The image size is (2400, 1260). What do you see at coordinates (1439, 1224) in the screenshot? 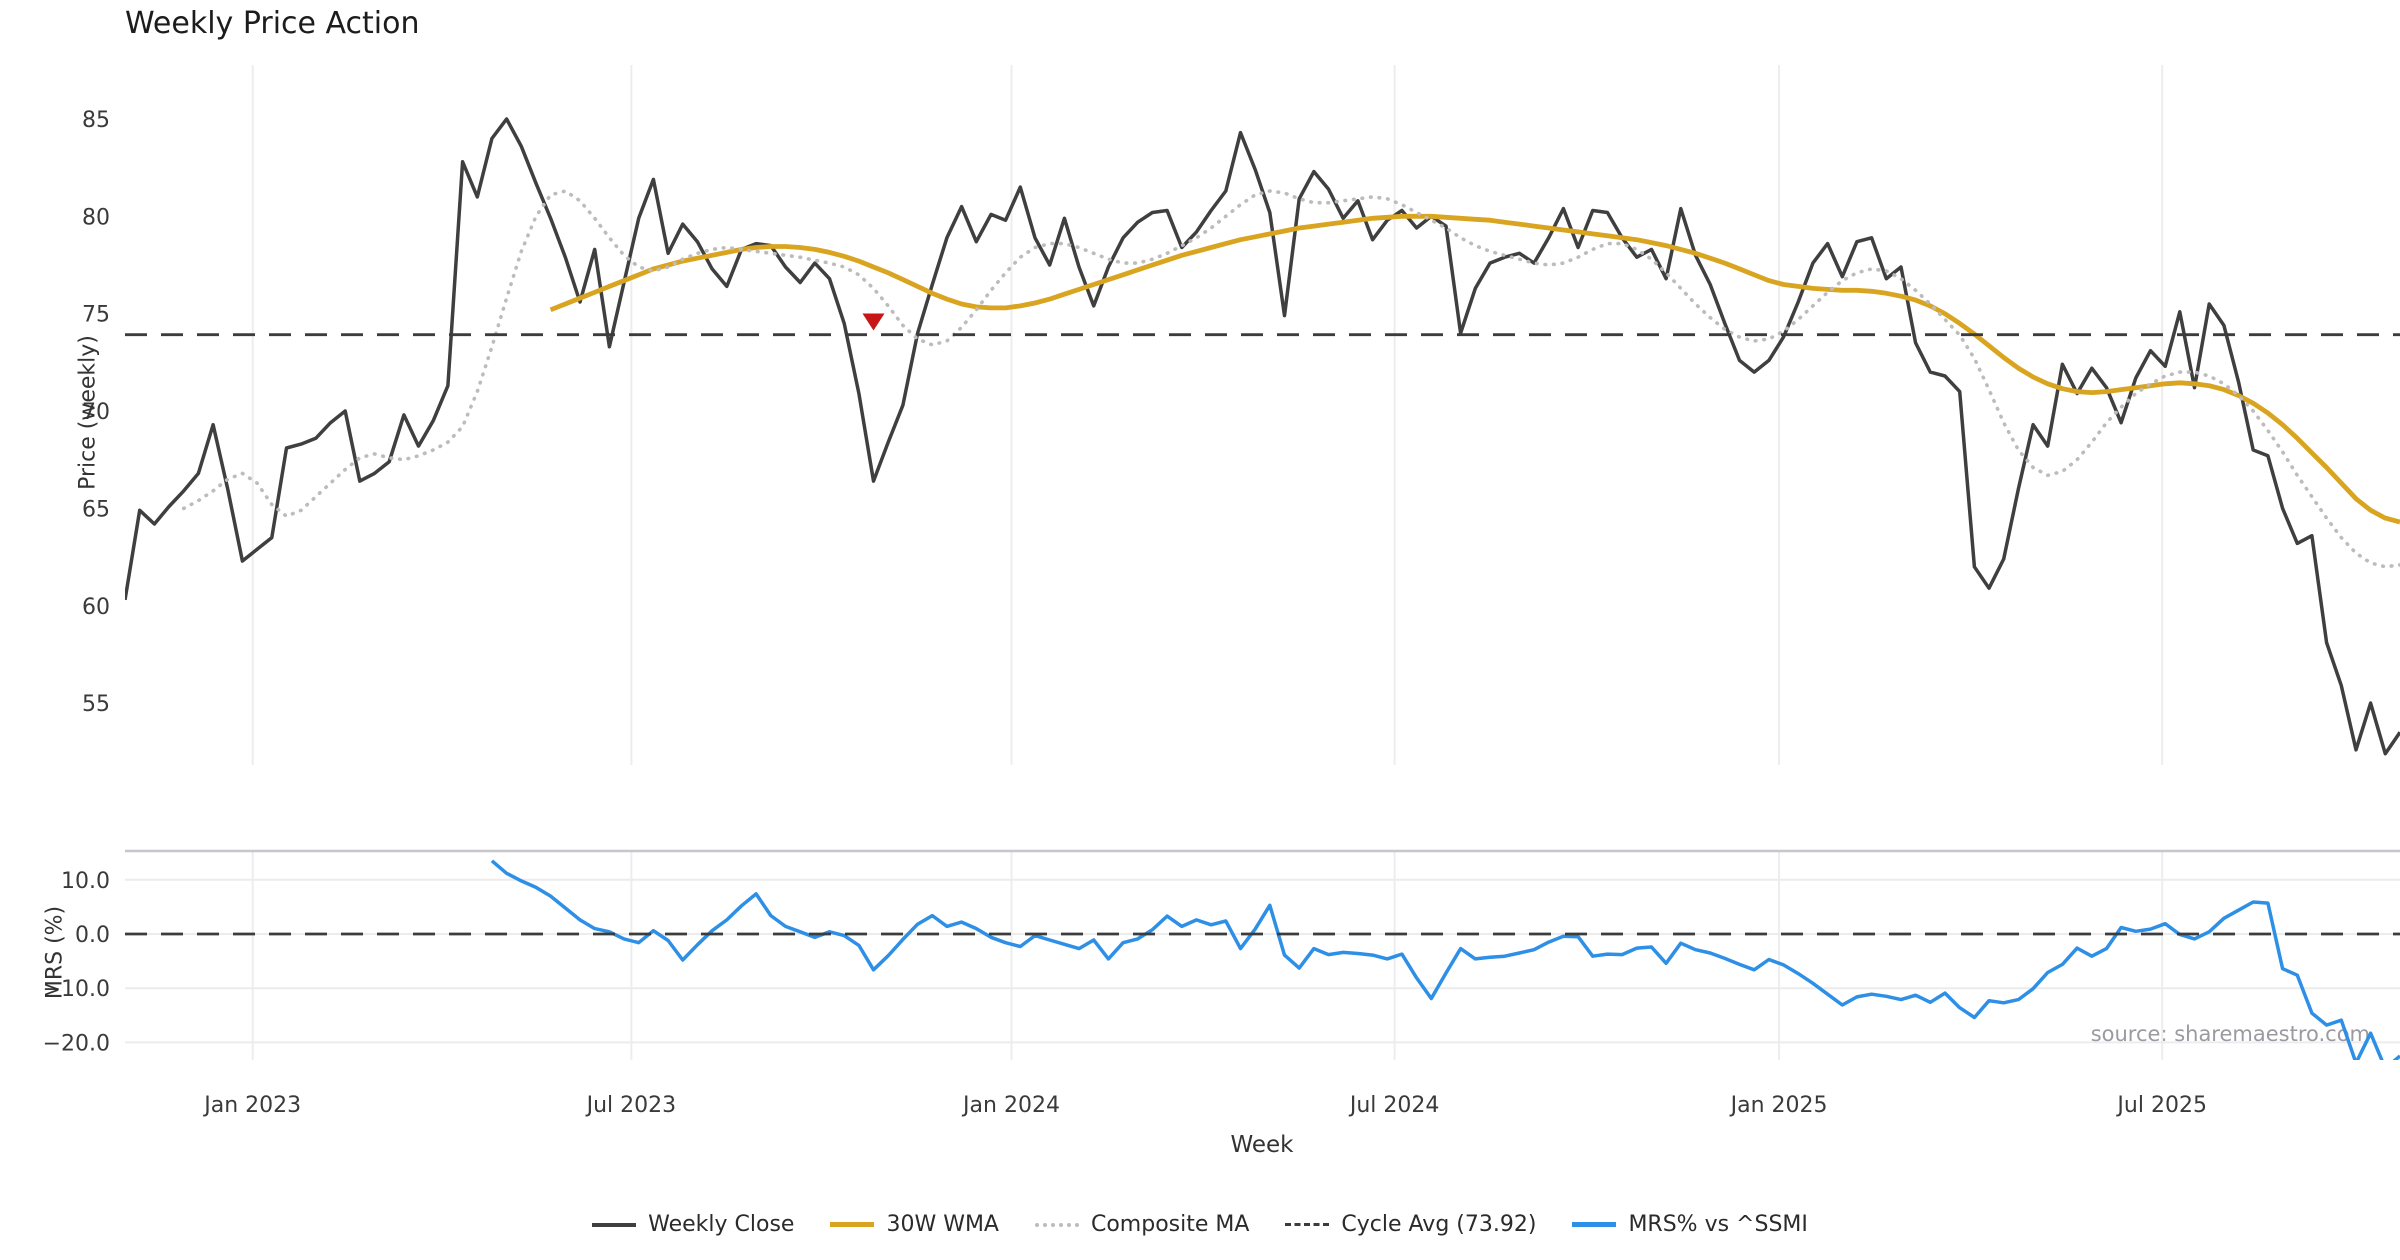
I see `legend-label: Cycle Avg (73.92)` at bounding box center [1439, 1224].